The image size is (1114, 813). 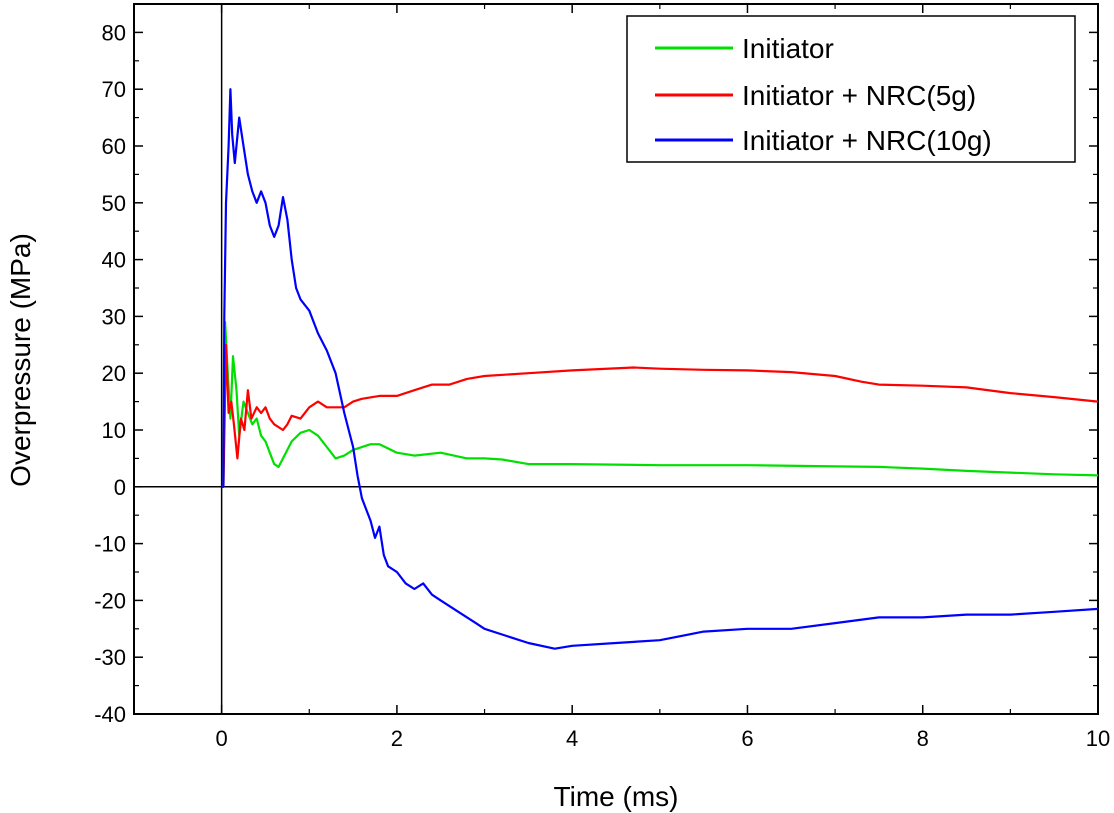 I want to click on legend-label-initiator: Initiator, so click(x=788, y=48).